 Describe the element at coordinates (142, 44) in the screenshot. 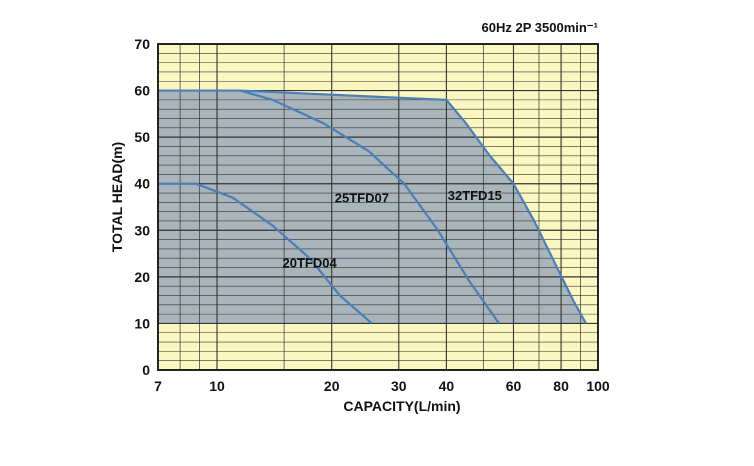

I see `y-tick-label: 70` at that location.